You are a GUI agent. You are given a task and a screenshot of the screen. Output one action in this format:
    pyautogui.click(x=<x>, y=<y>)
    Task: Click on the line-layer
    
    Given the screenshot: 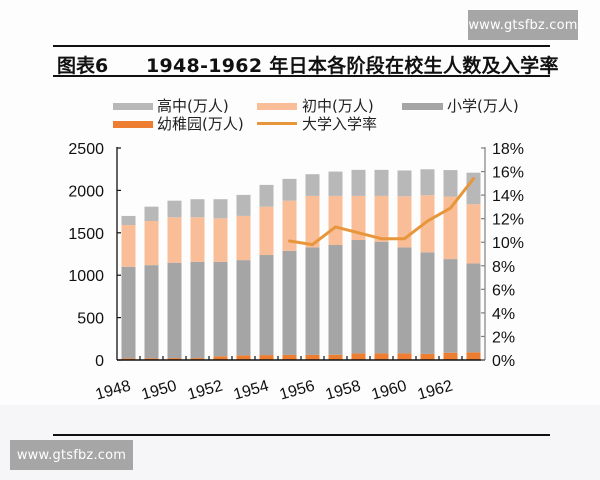 What is the action you would take?
    pyautogui.click(x=381, y=212)
    